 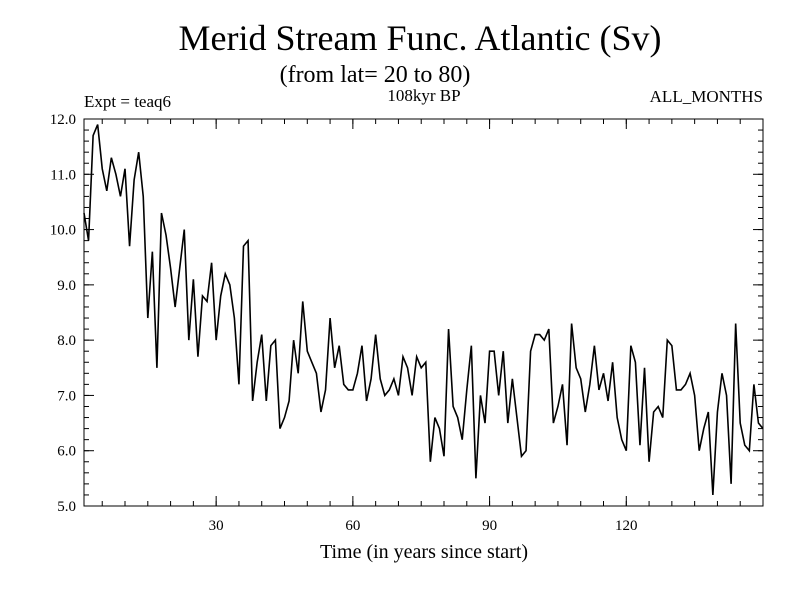 What do you see at coordinates (706, 96) in the screenshot?
I see `annotation-months: ALL_MONTHS` at bounding box center [706, 96].